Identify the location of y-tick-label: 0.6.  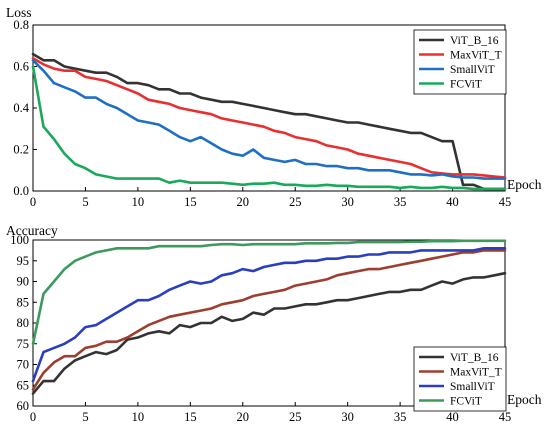
(21, 67).